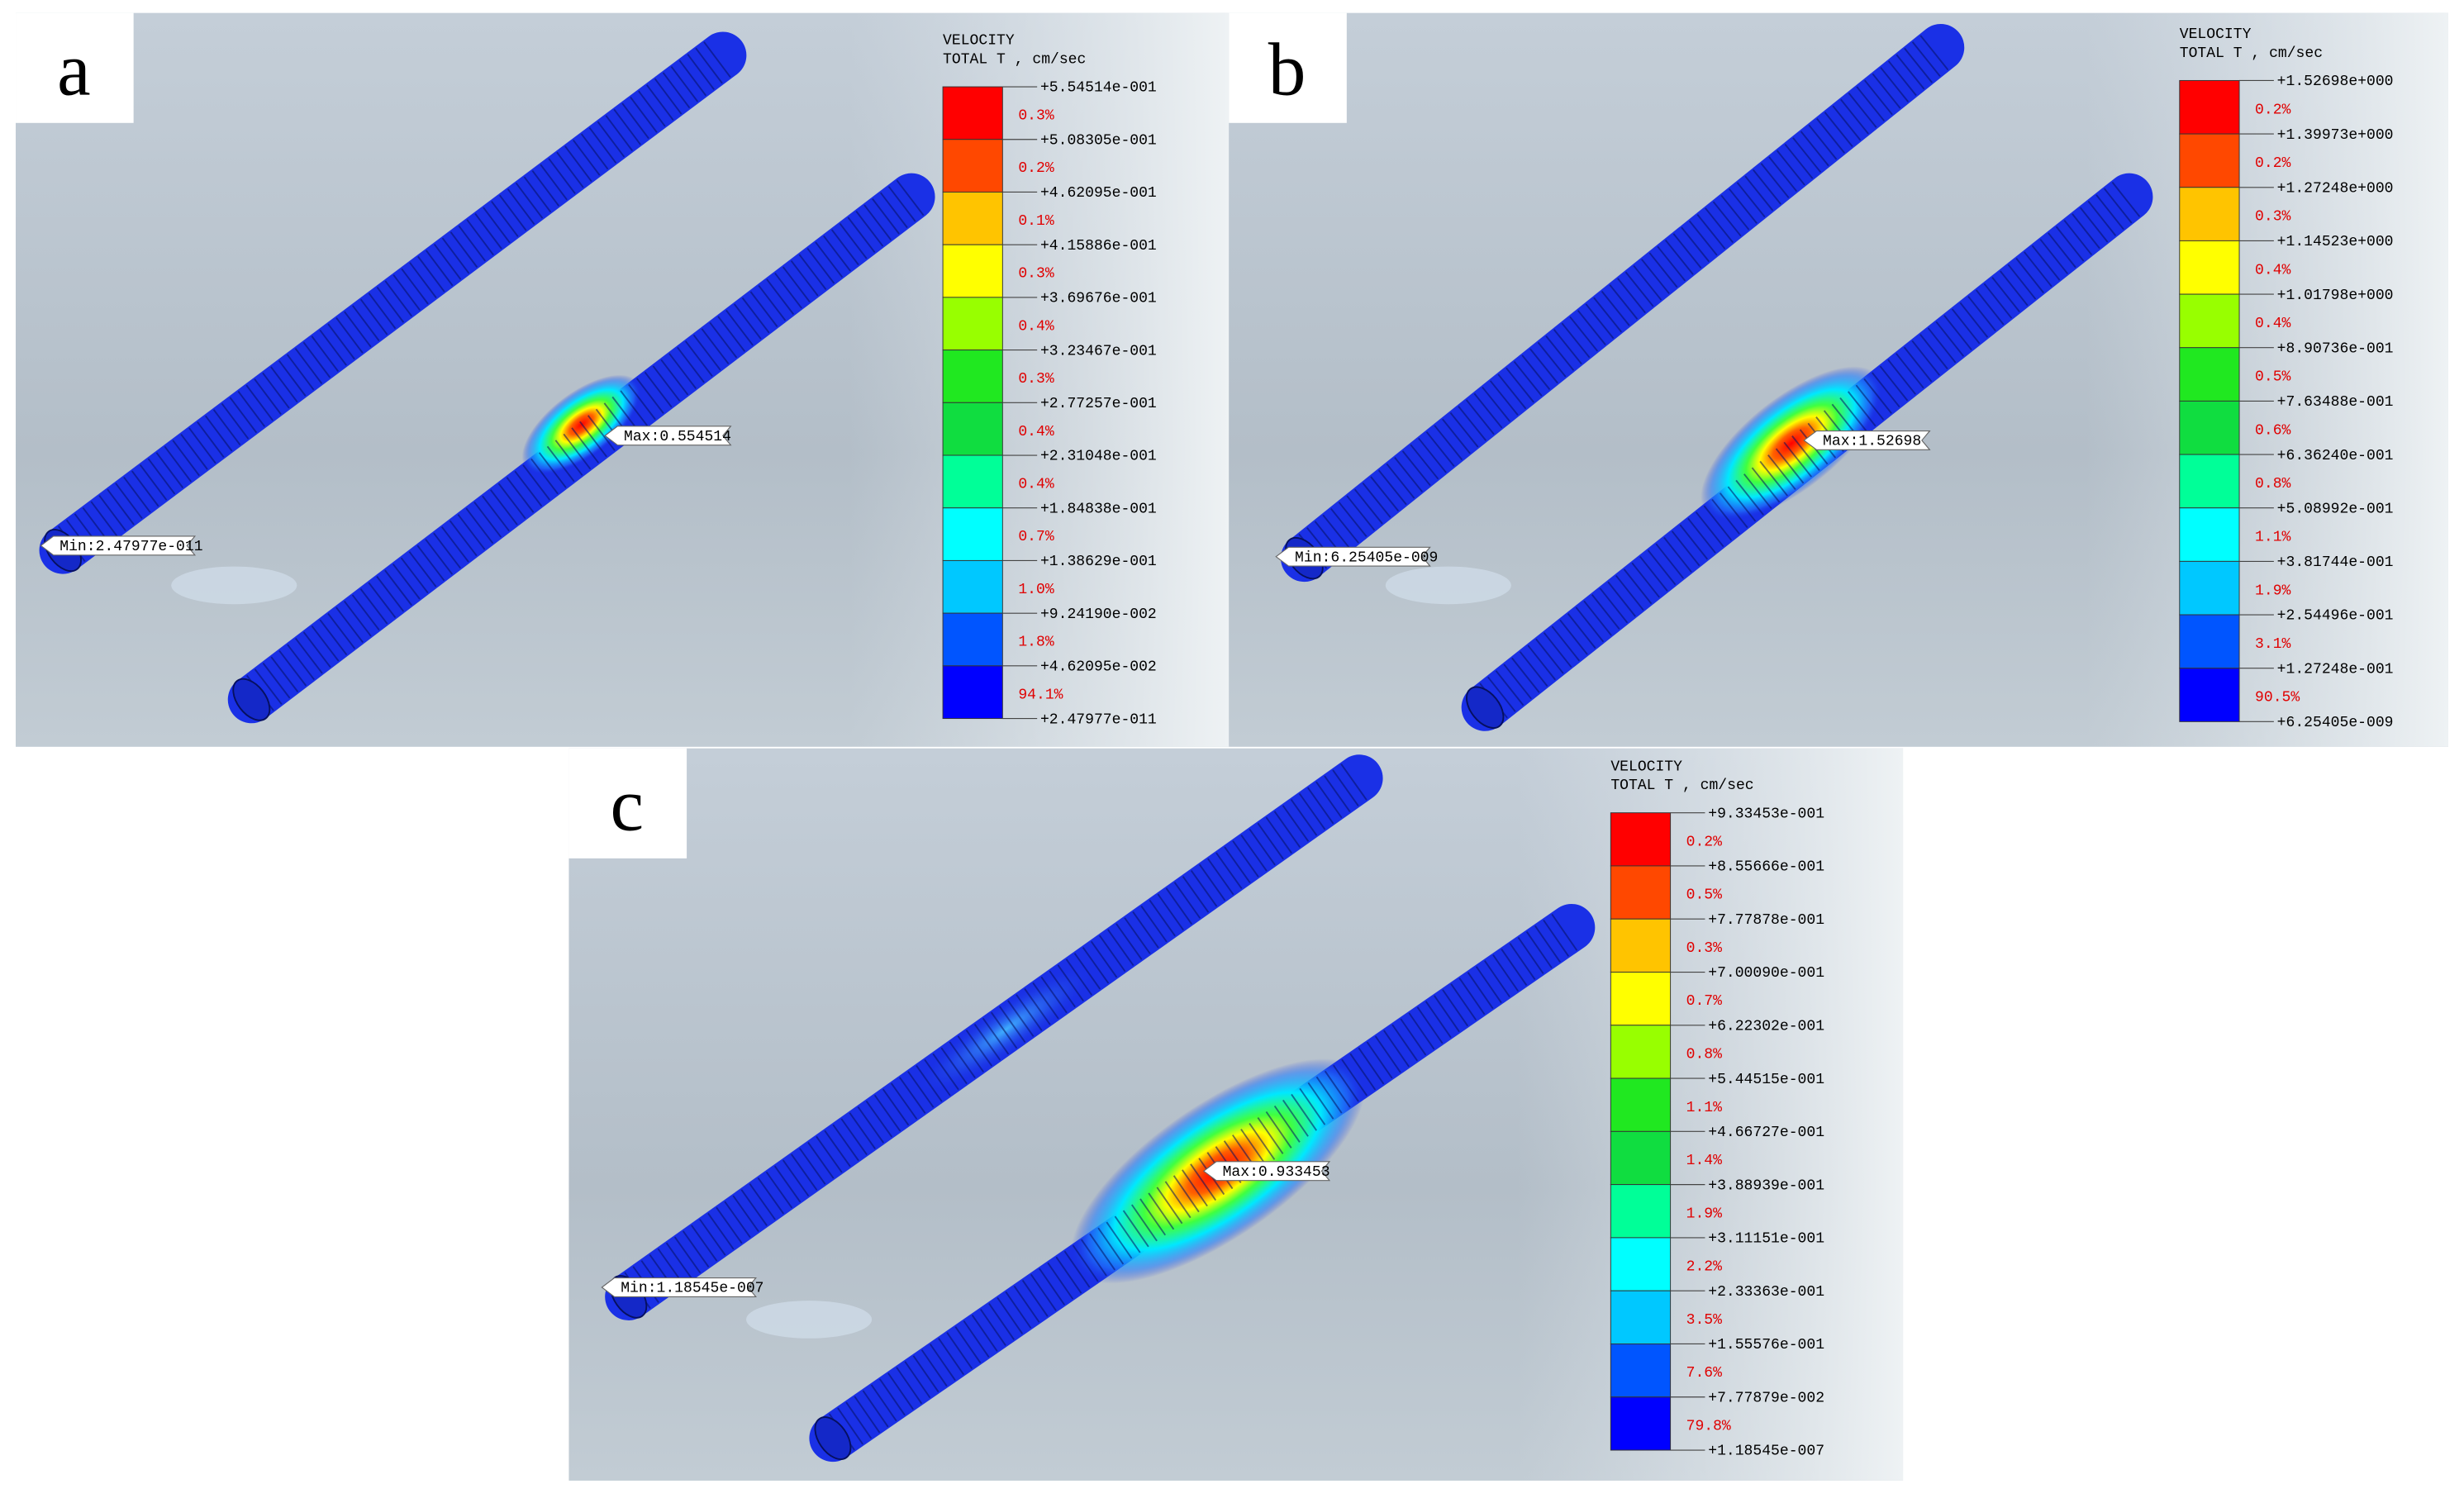  What do you see at coordinates (1704, 1267) in the screenshot?
I see `legend-percent: 2.2%` at bounding box center [1704, 1267].